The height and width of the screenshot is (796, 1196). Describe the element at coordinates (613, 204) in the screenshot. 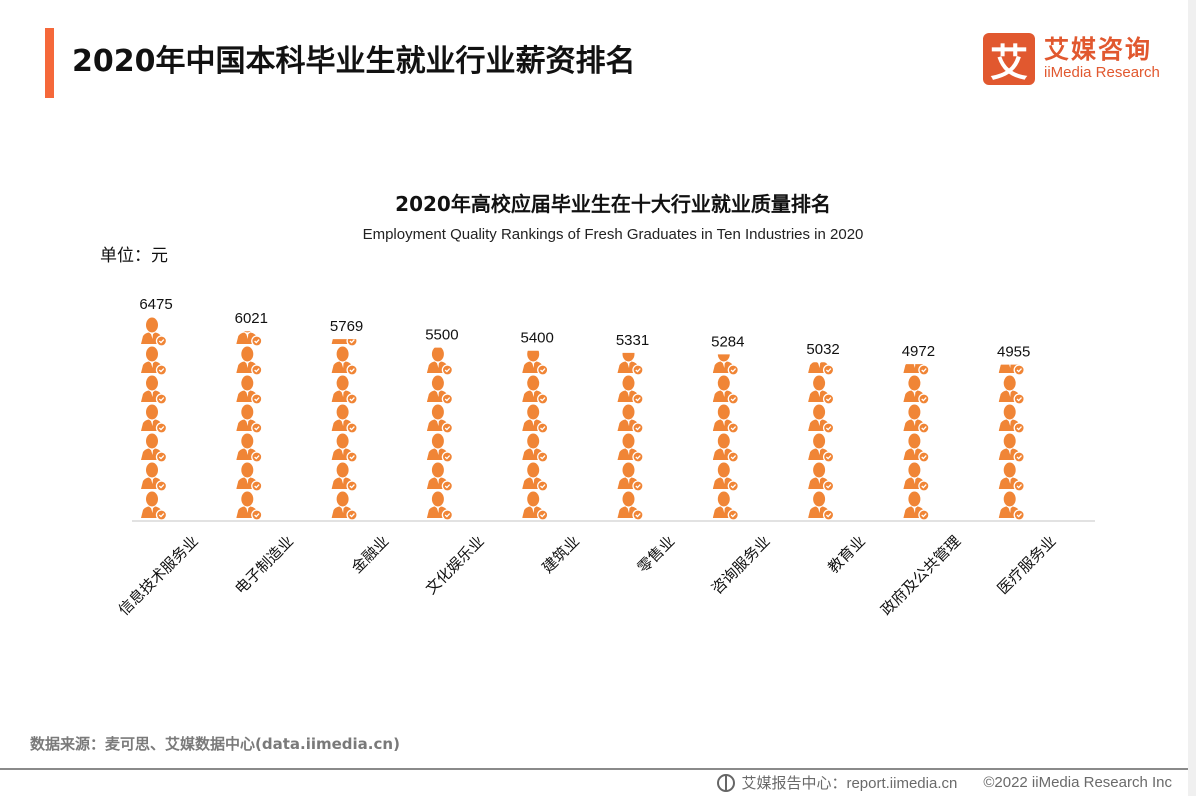

I see `chart-title: 2020年高校应届毕业生在十大行业就业质量排名` at that location.